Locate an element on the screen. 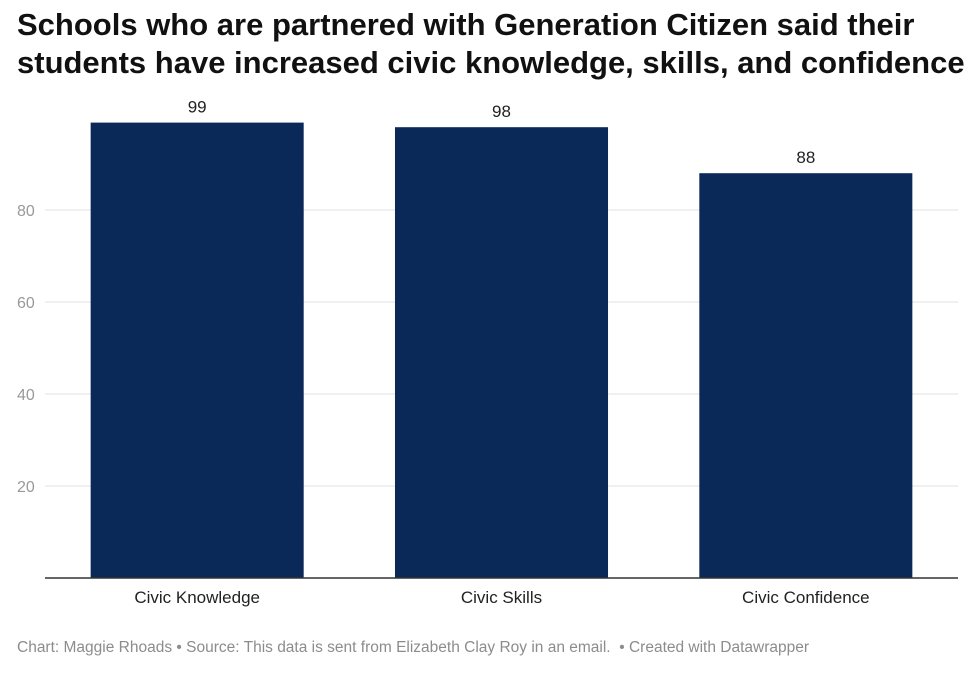 The image size is (980, 677). x-tick-label: Civic Skills is located at coordinates (501, 597).